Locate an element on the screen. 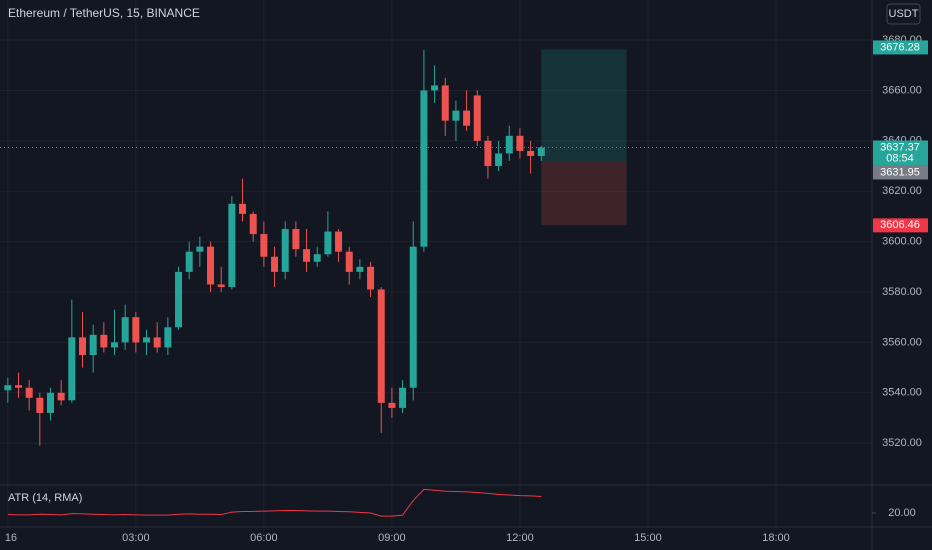 This screenshot has height=550, width=932. entry-price-tag-bg is located at coordinates (900, 172).